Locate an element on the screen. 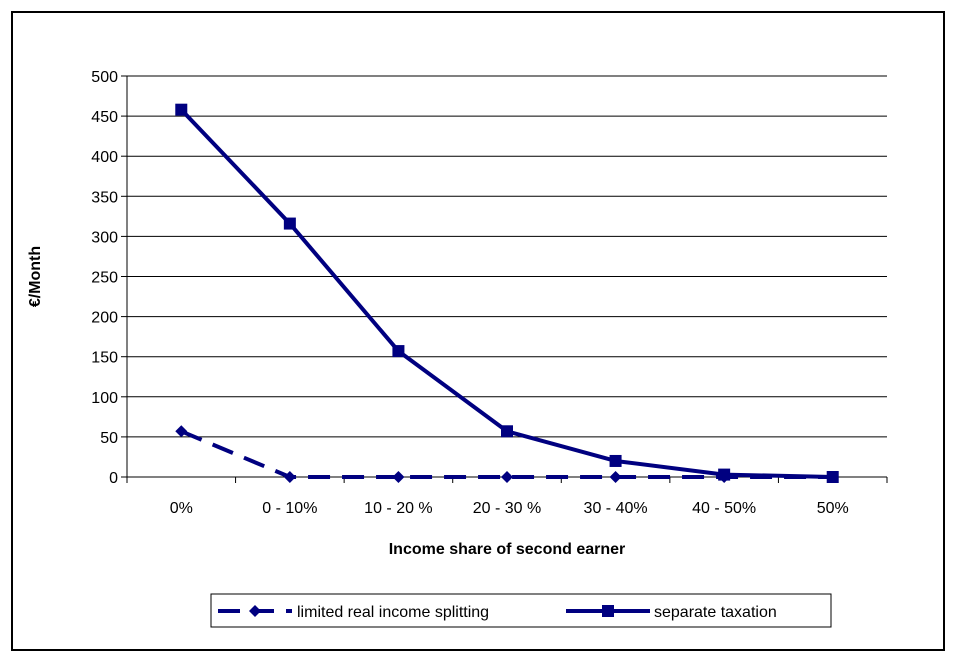 This screenshot has width=960, height=651. legend-entry-separate-taxation: separate taxation is located at coordinates (671, 612).